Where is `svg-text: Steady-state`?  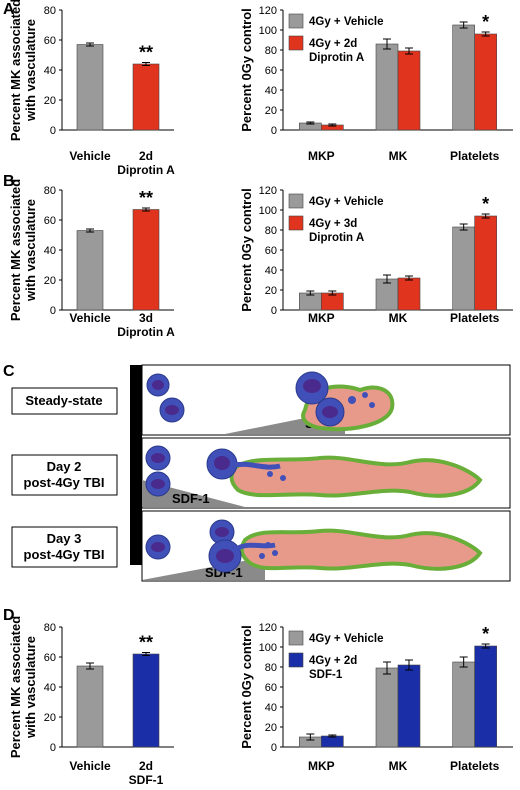
svg-text: Steady-state is located at coordinates (63, 400).